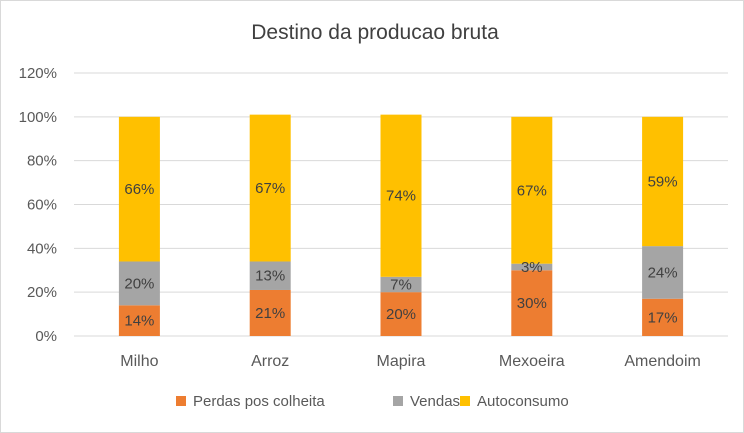  Describe the element at coordinates (38, 117) in the screenshot. I see `y-tick-label: 100%` at that location.